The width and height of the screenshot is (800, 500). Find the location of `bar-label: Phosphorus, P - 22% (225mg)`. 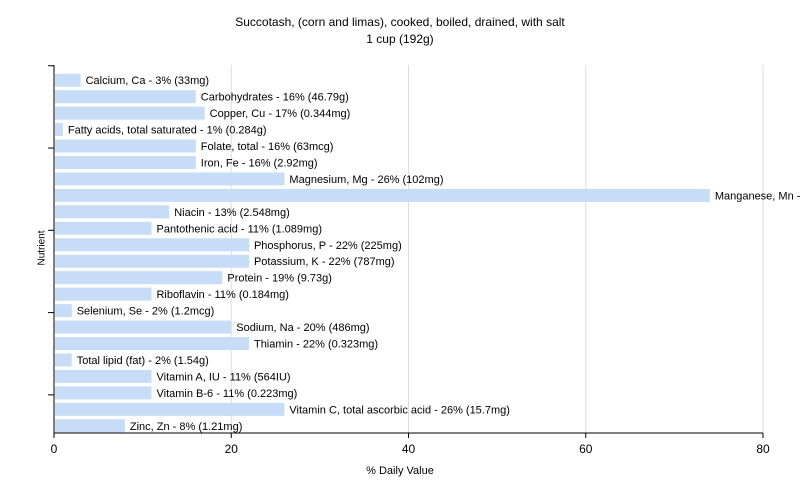

bar-label: Phosphorus, P - 22% (225mg) is located at coordinates (328, 246).